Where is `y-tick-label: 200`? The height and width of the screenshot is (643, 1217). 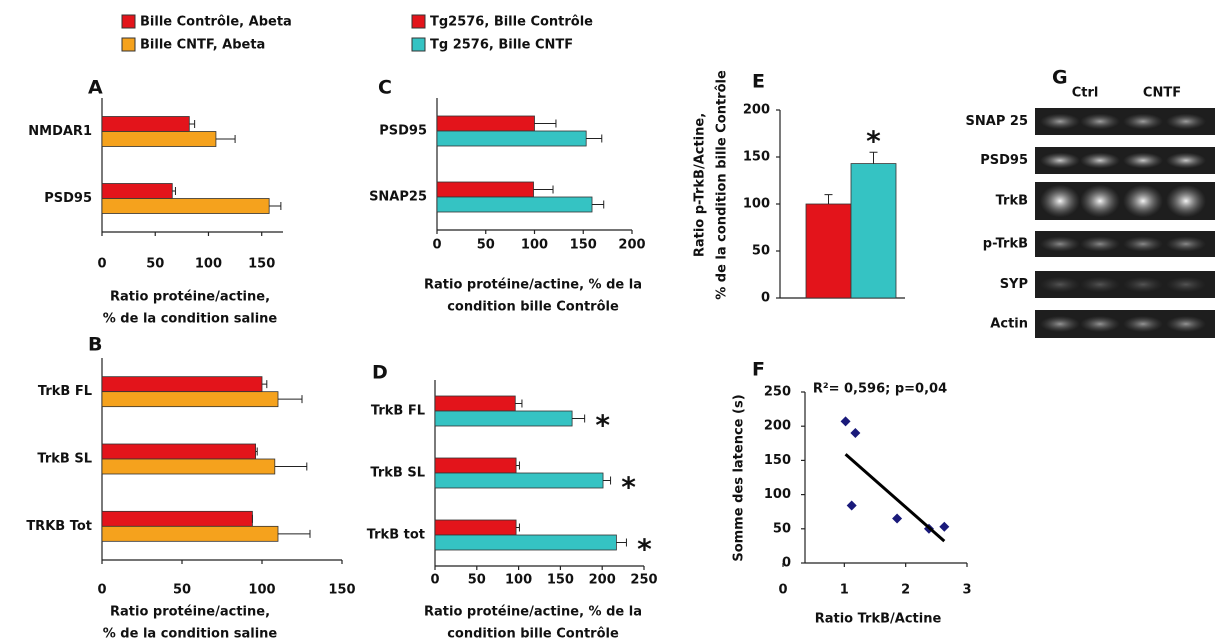
y-tick-label: 200 is located at coordinates (777, 426).